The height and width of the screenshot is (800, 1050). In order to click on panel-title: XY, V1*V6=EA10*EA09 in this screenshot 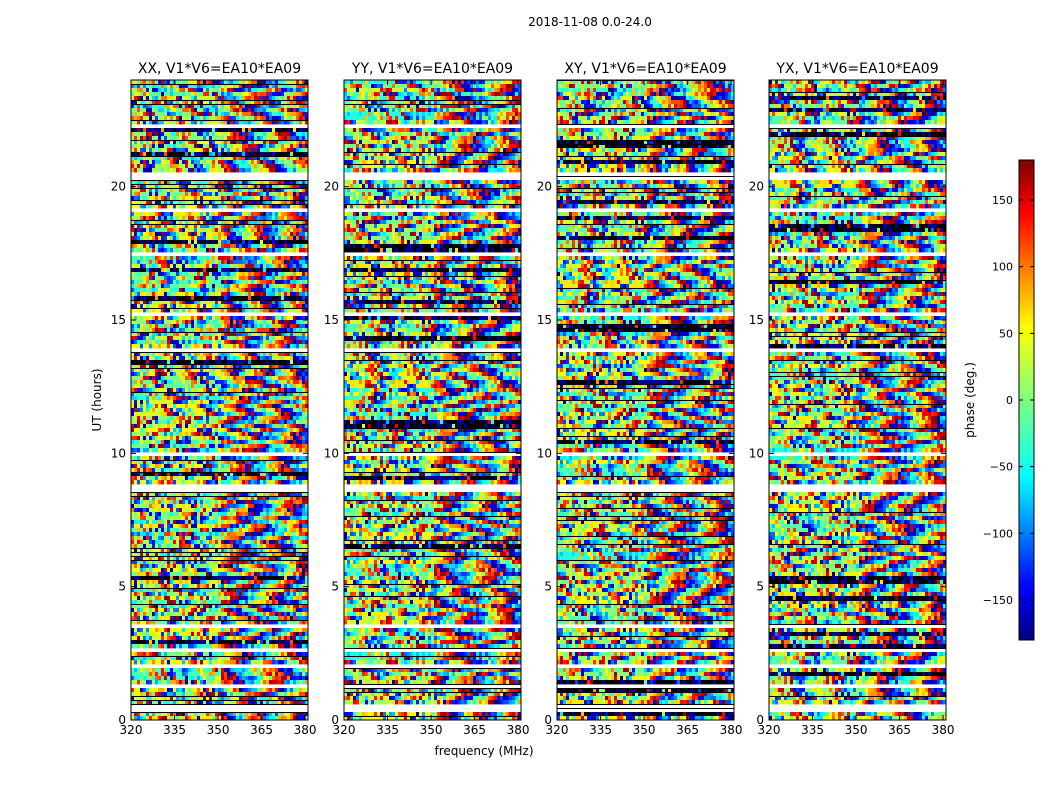, I will do `click(645, 69)`.